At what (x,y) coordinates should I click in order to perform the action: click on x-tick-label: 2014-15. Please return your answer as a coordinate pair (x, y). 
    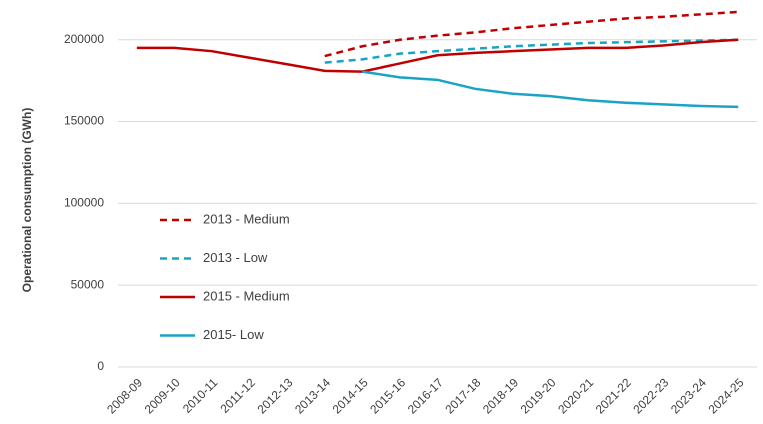
    Looking at the image, I should click on (350, 395).